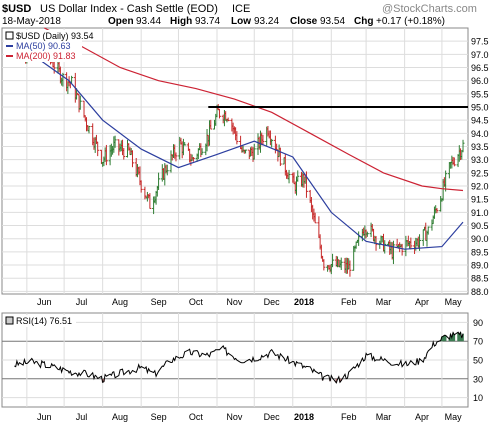 Image resolution: width=495 pixels, height=427 pixels. What do you see at coordinates (480, 213) in the screenshot?
I see `price-tick-label: 91.0` at bounding box center [480, 213].